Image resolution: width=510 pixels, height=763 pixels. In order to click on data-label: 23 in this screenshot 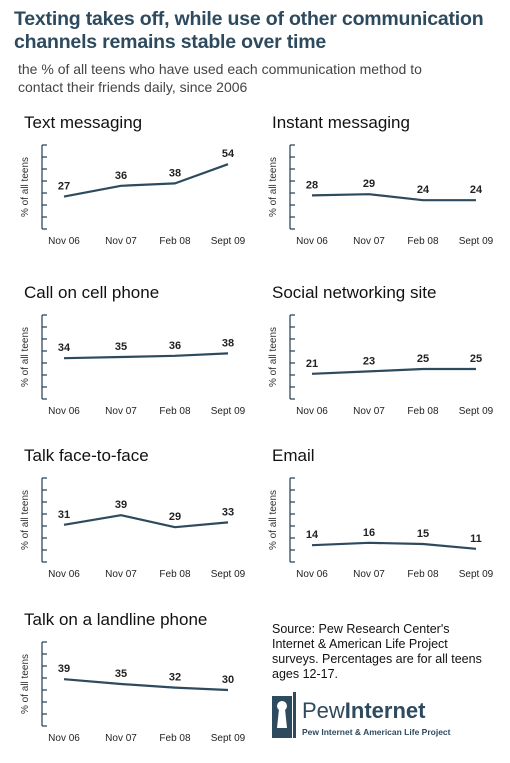, I will do `click(369, 361)`.